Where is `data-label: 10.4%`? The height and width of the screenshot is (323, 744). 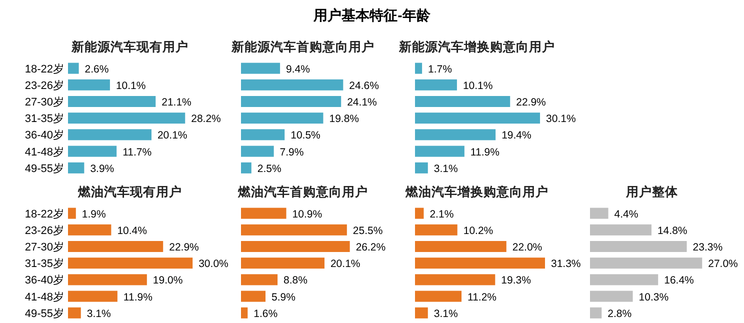 data-label: 10.4% is located at coordinates (132, 230).